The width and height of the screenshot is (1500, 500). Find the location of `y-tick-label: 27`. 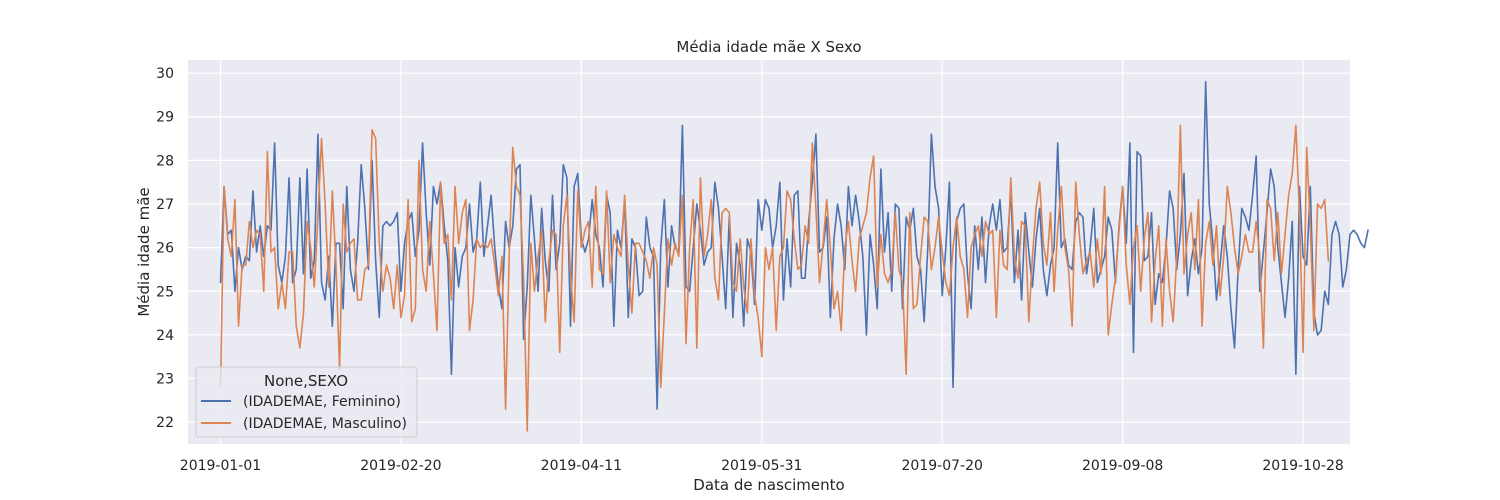

y-tick-label: 27 is located at coordinates (165, 205).